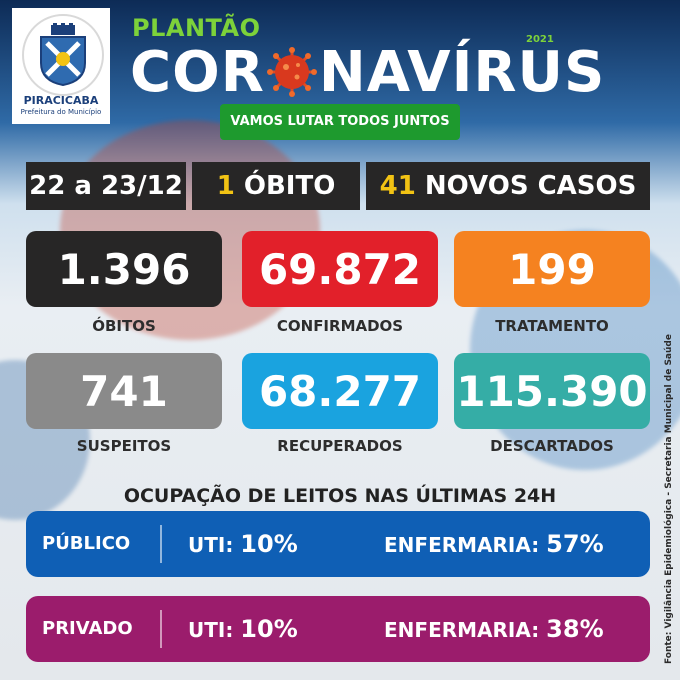  I want to click on city-logo: PIRACICABA Prefeitura do Município, so click(61, 66).